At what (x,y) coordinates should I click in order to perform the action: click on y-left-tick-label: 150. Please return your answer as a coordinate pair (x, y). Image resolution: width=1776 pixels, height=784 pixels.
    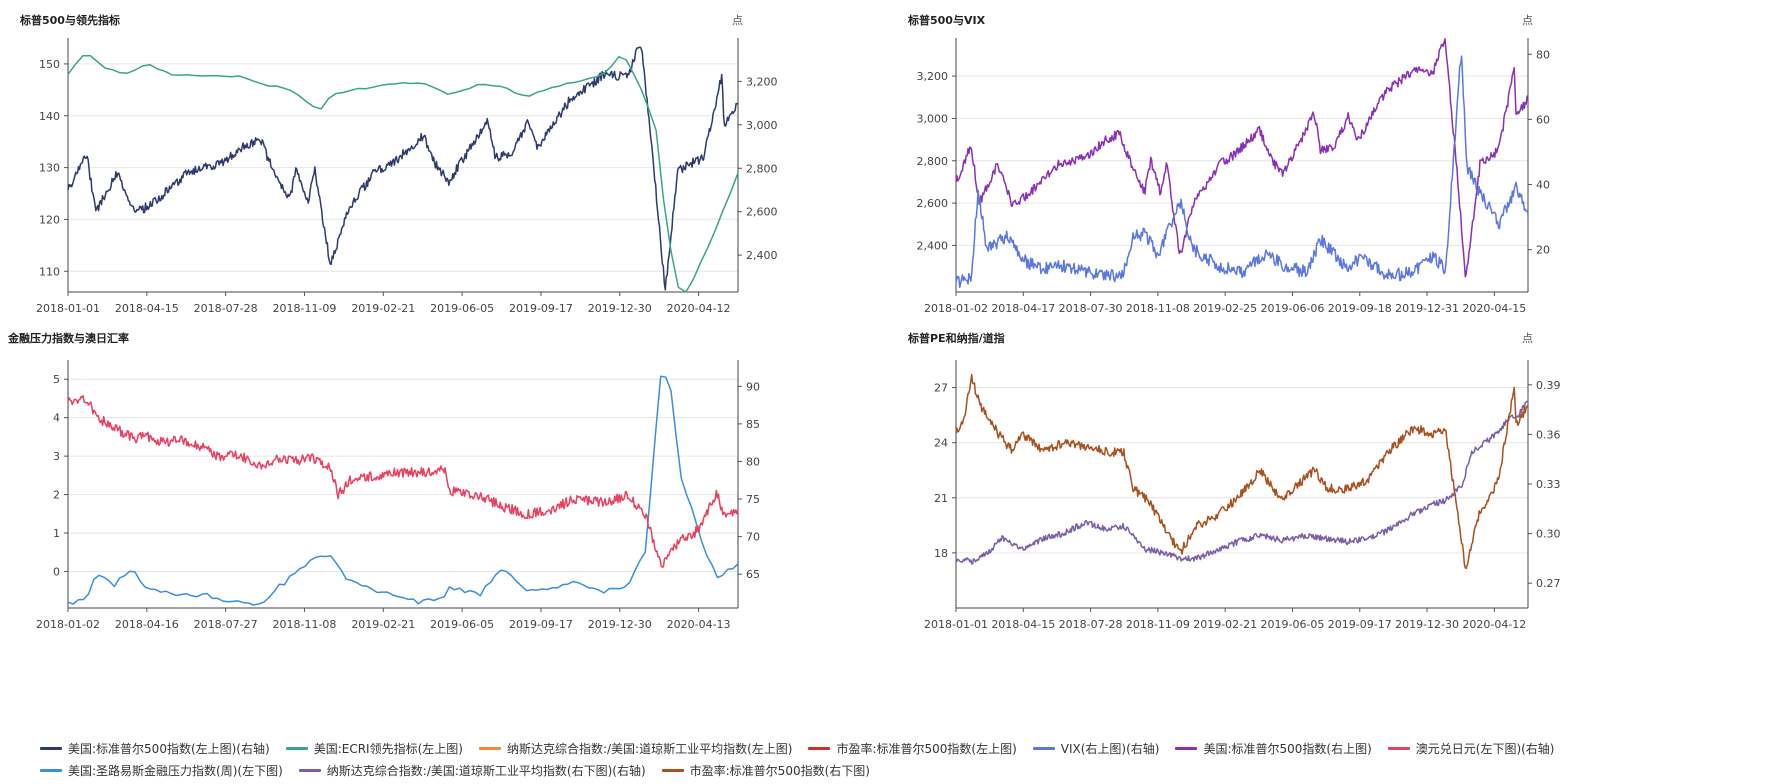
    Looking at the image, I should click on (49, 64).